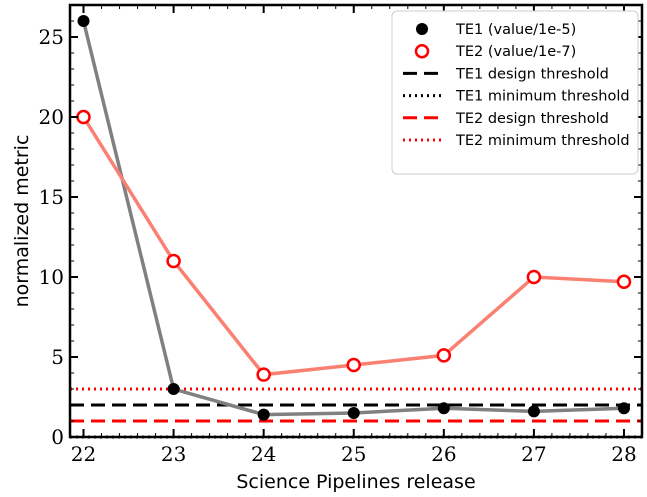 The height and width of the screenshot is (497, 647). What do you see at coordinates (542, 97) in the screenshot?
I see `legend-label-3: TE1 minimum threshold` at bounding box center [542, 97].